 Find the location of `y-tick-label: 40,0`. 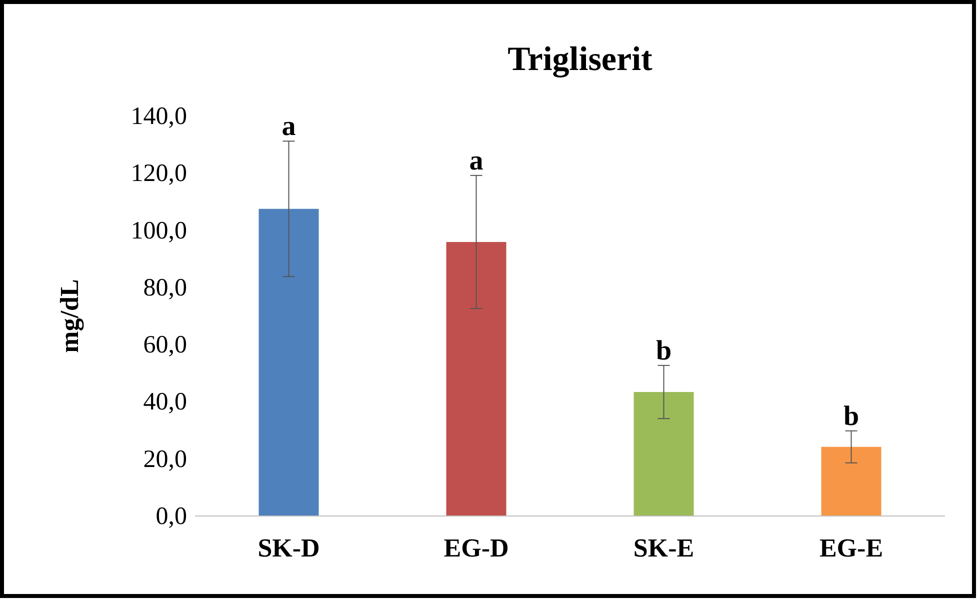

y-tick-label: 40,0 is located at coordinates (165, 402).